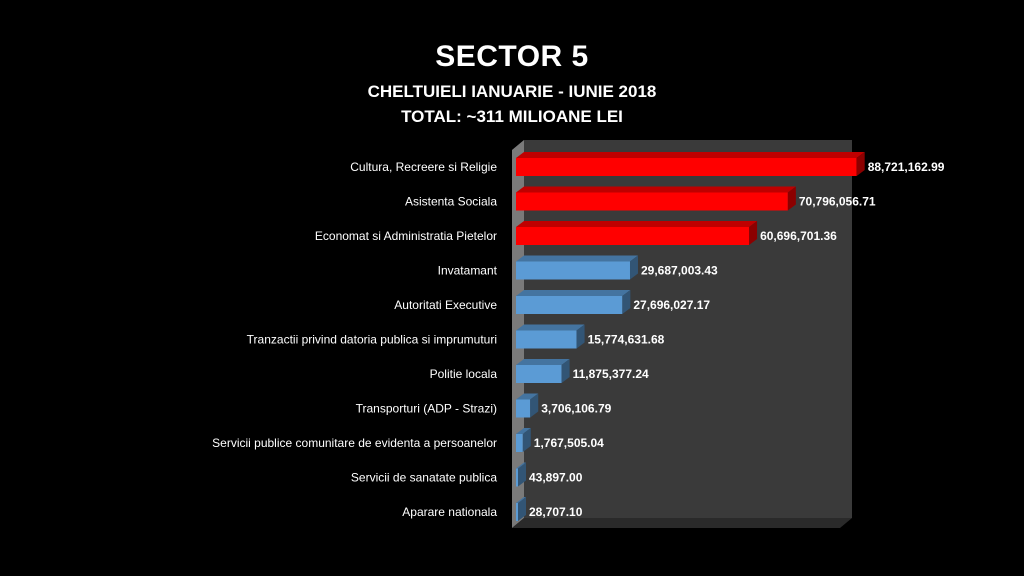 This screenshot has height=576, width=1024. Describe the element at coordinates (426, 409) in the screenshot. I see `category-label: Transporturi (ADP - Strazi)` at that location.